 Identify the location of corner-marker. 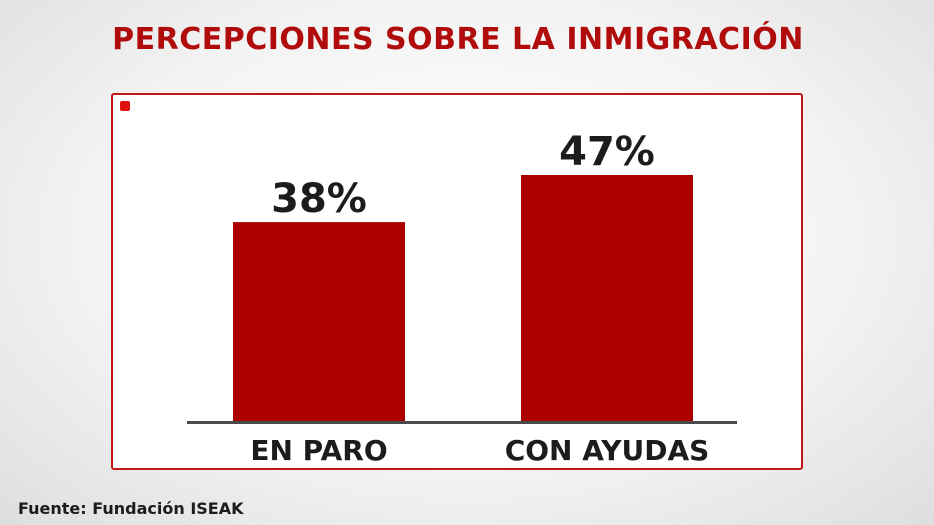
(125, 106).